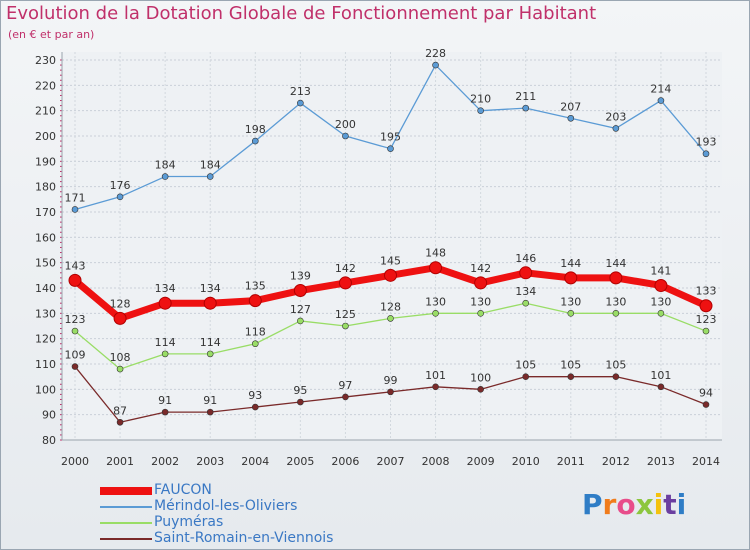 This screenshot has width=750, height=550. What do you see at coordinates (45, 187) in the screenshot?
I see `y-tick-label: 180` at bounding box center [45, 187].